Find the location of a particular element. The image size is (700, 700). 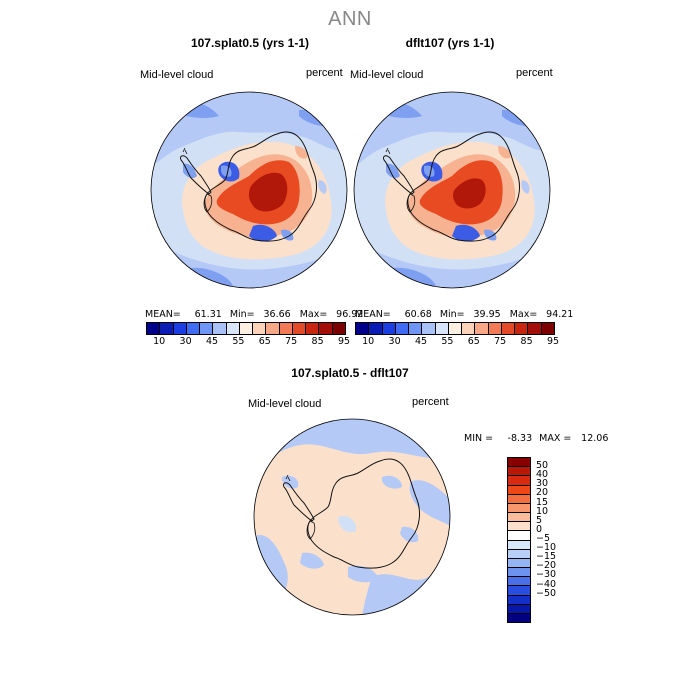

panel-1-mean-label: MEAN= is located at coordinates (163, 314).